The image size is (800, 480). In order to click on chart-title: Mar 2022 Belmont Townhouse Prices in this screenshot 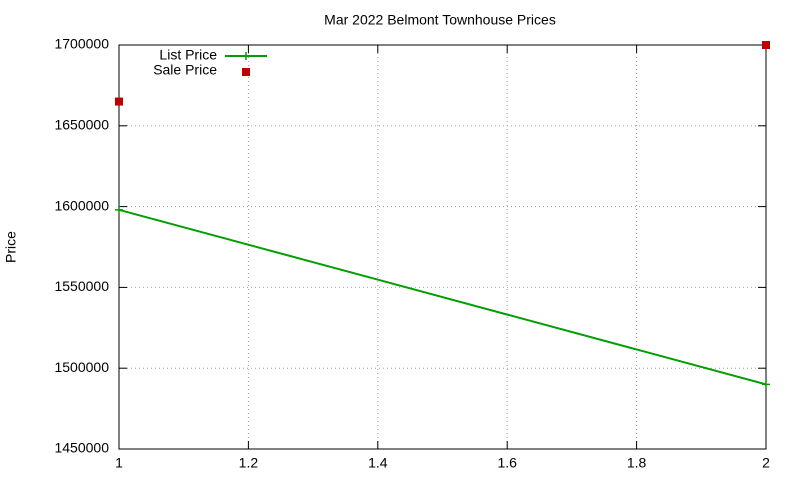, I will do `click(440, 20)`.